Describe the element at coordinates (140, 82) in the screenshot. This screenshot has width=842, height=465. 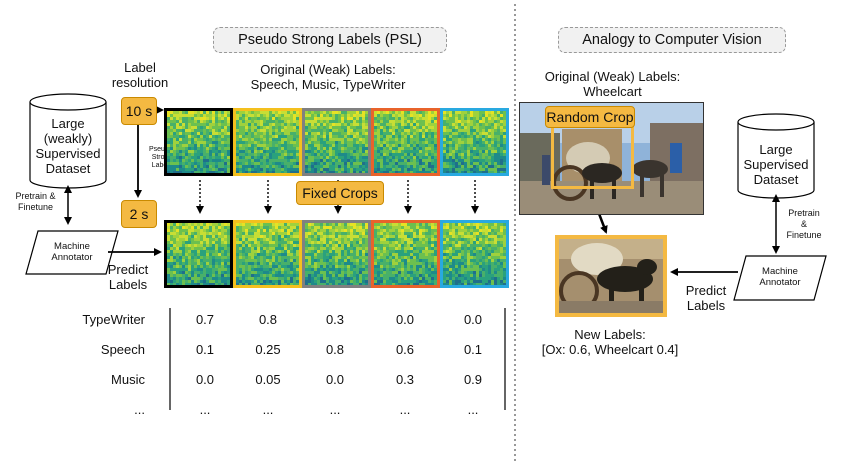
I see `label-resolution-line2: resolution` at that location.